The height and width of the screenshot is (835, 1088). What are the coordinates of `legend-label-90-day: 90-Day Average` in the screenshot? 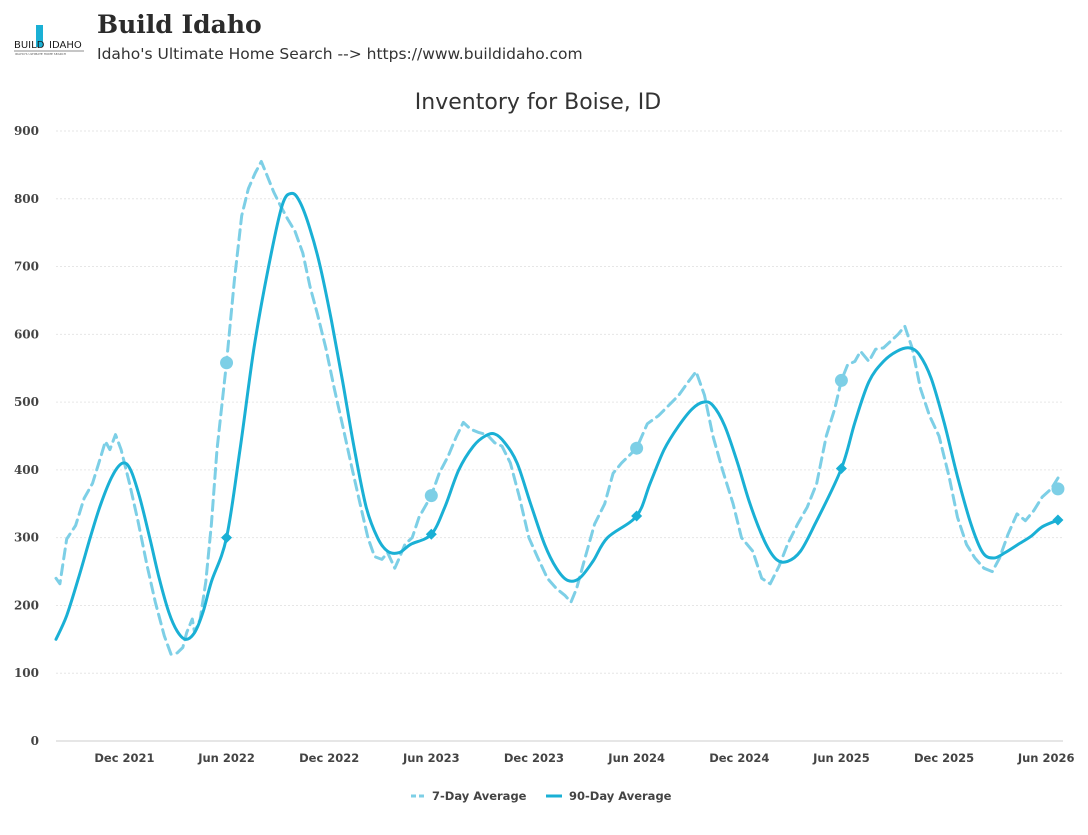 It's located at (620, 796).